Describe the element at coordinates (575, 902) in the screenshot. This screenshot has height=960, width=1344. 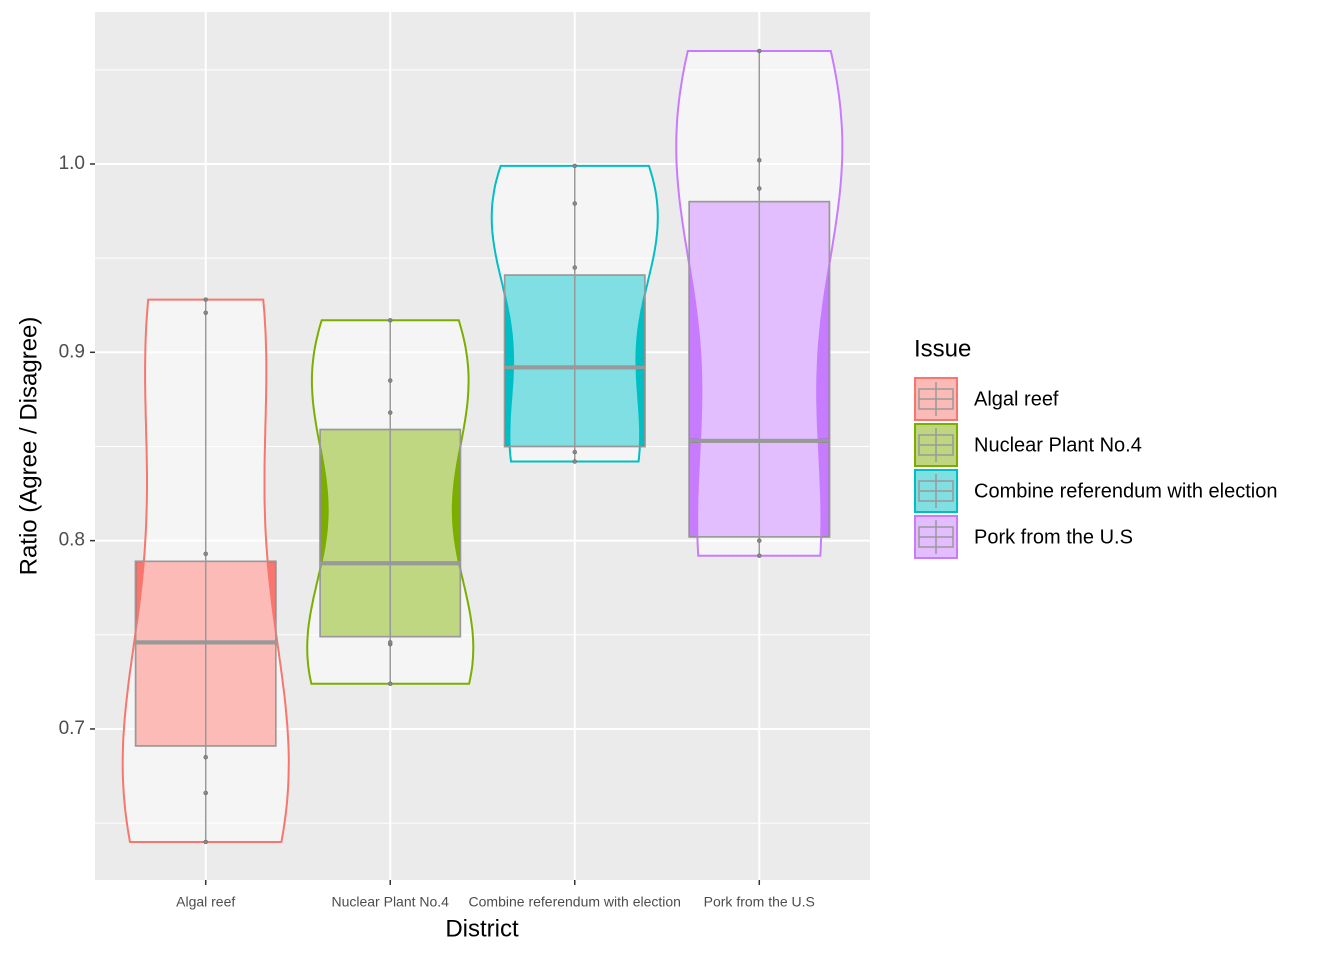
I see `x-tick-label: Combine referendum with election` at that location.